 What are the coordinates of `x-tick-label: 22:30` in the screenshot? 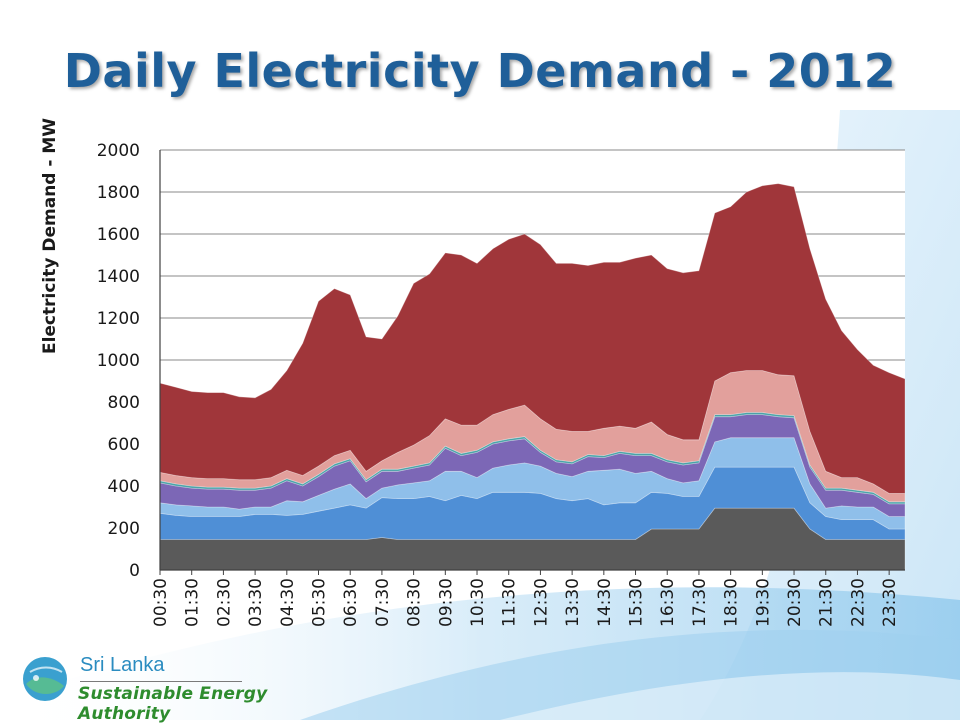 It's located at (858, 602).